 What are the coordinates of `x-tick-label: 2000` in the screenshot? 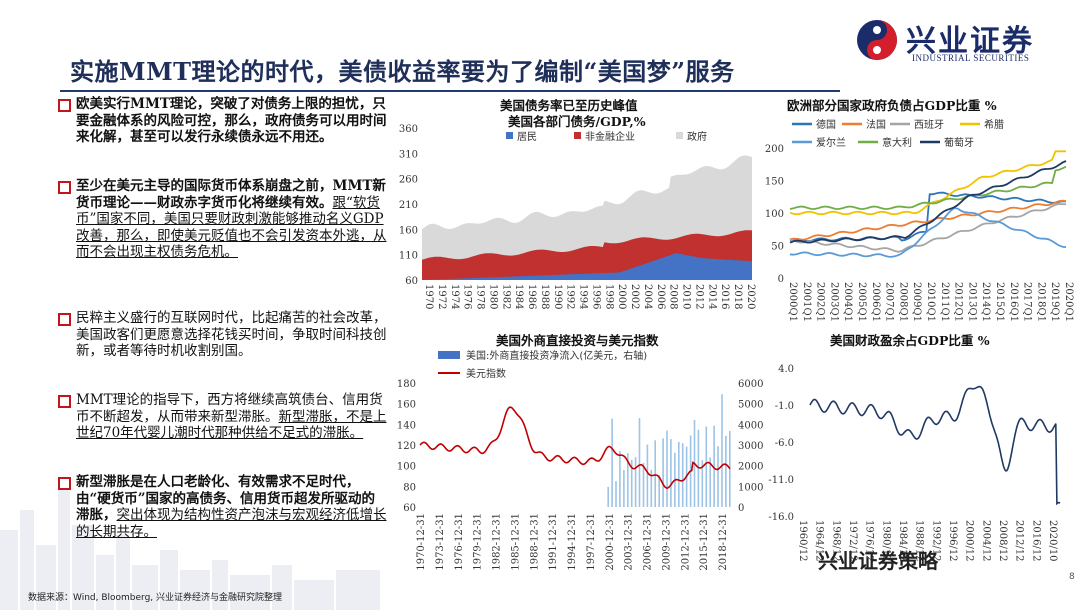 It's located at (621, 296).